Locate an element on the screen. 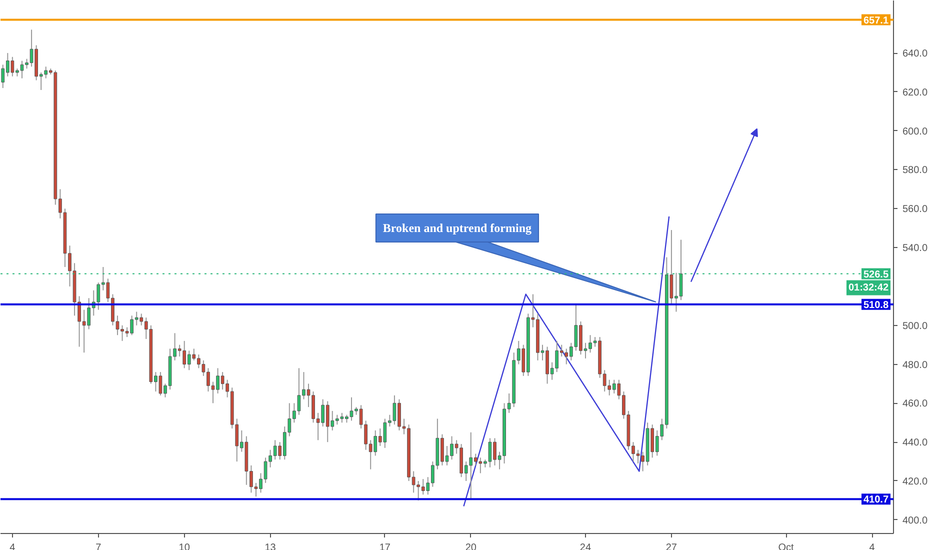  y-tick-label: 440.0 is located at coordinates (915, 443).